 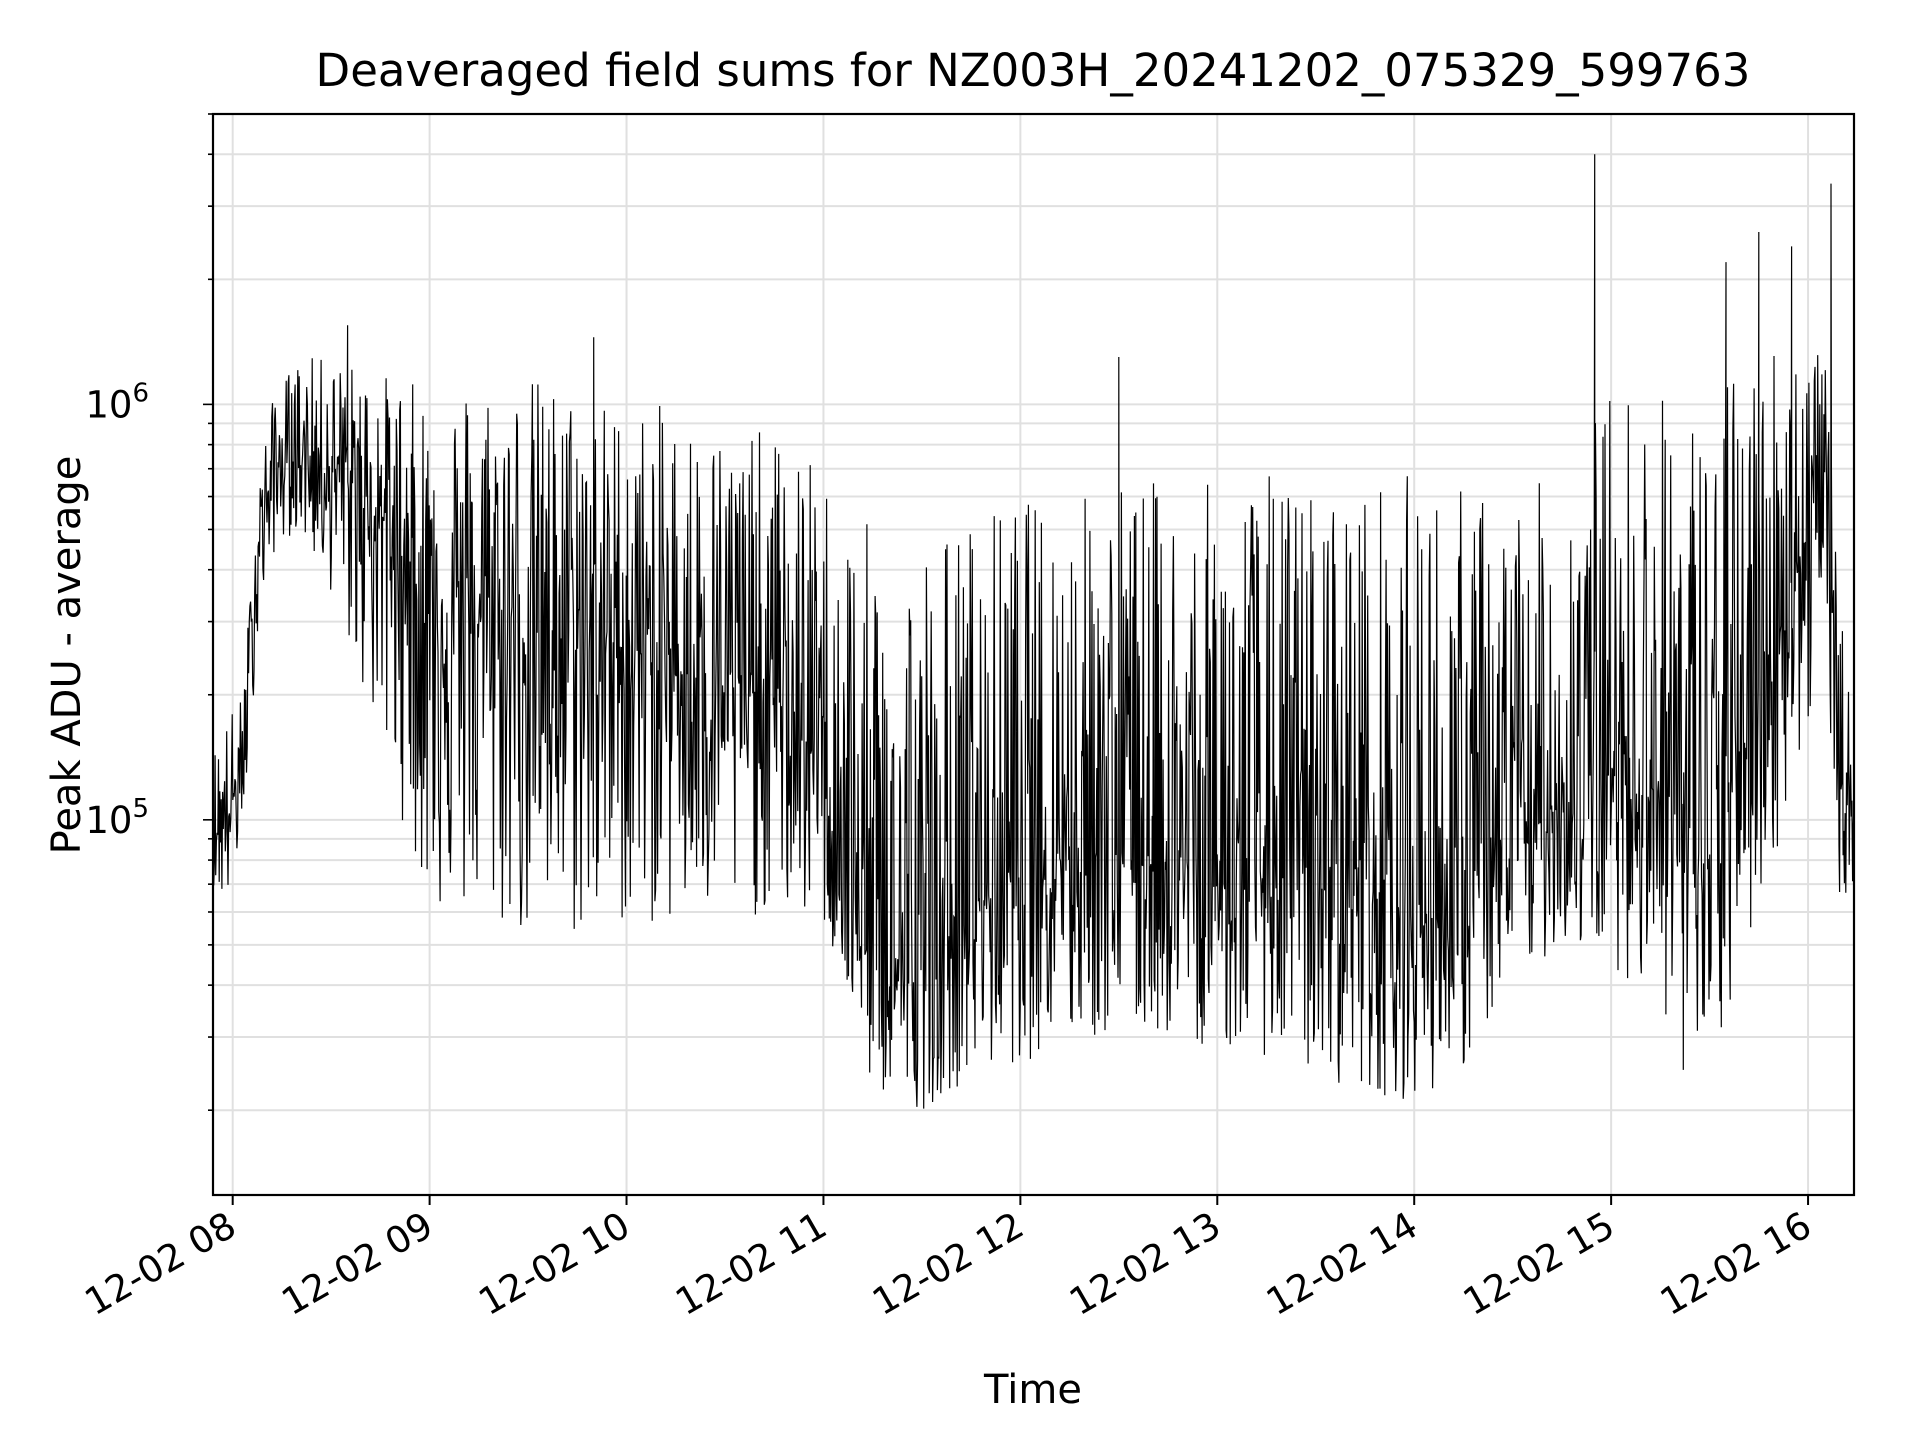 What do you see at coordinates (67, 655) in the screenshot?
I see `y-axis-label: Peak ADU - average` at bounding box center [67, 655].